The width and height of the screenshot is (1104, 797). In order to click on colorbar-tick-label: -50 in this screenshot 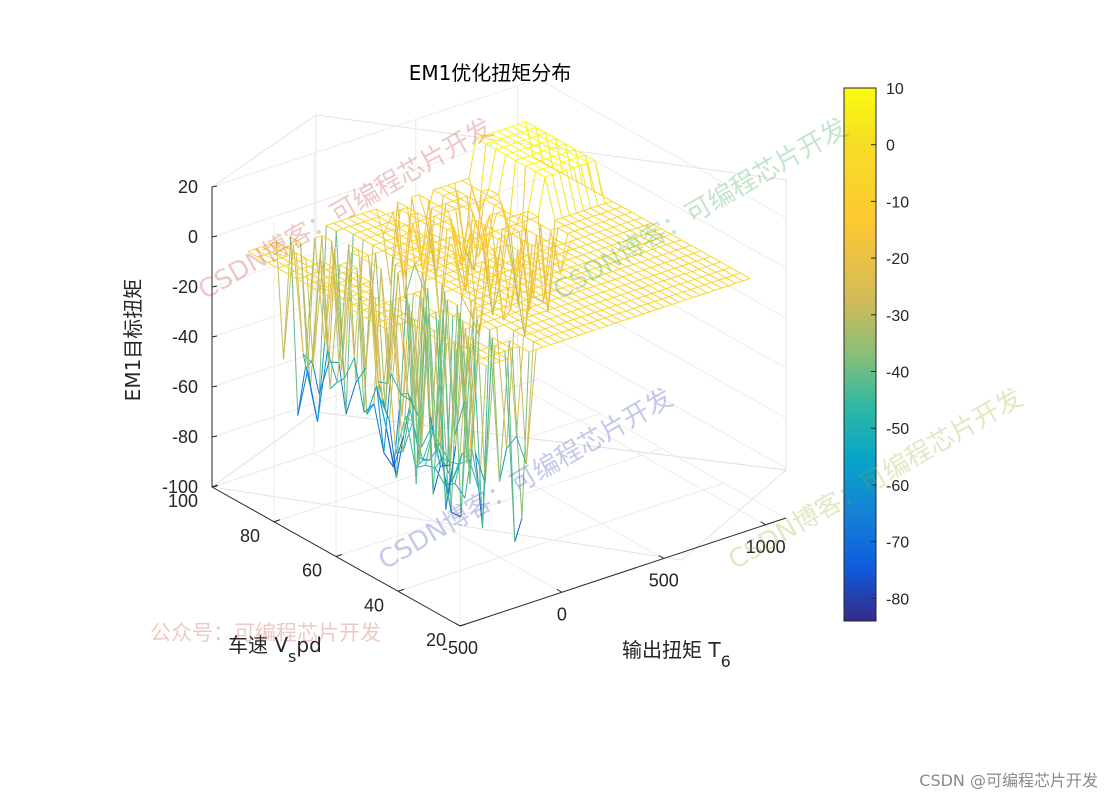, I will do `click(897, 429)`.